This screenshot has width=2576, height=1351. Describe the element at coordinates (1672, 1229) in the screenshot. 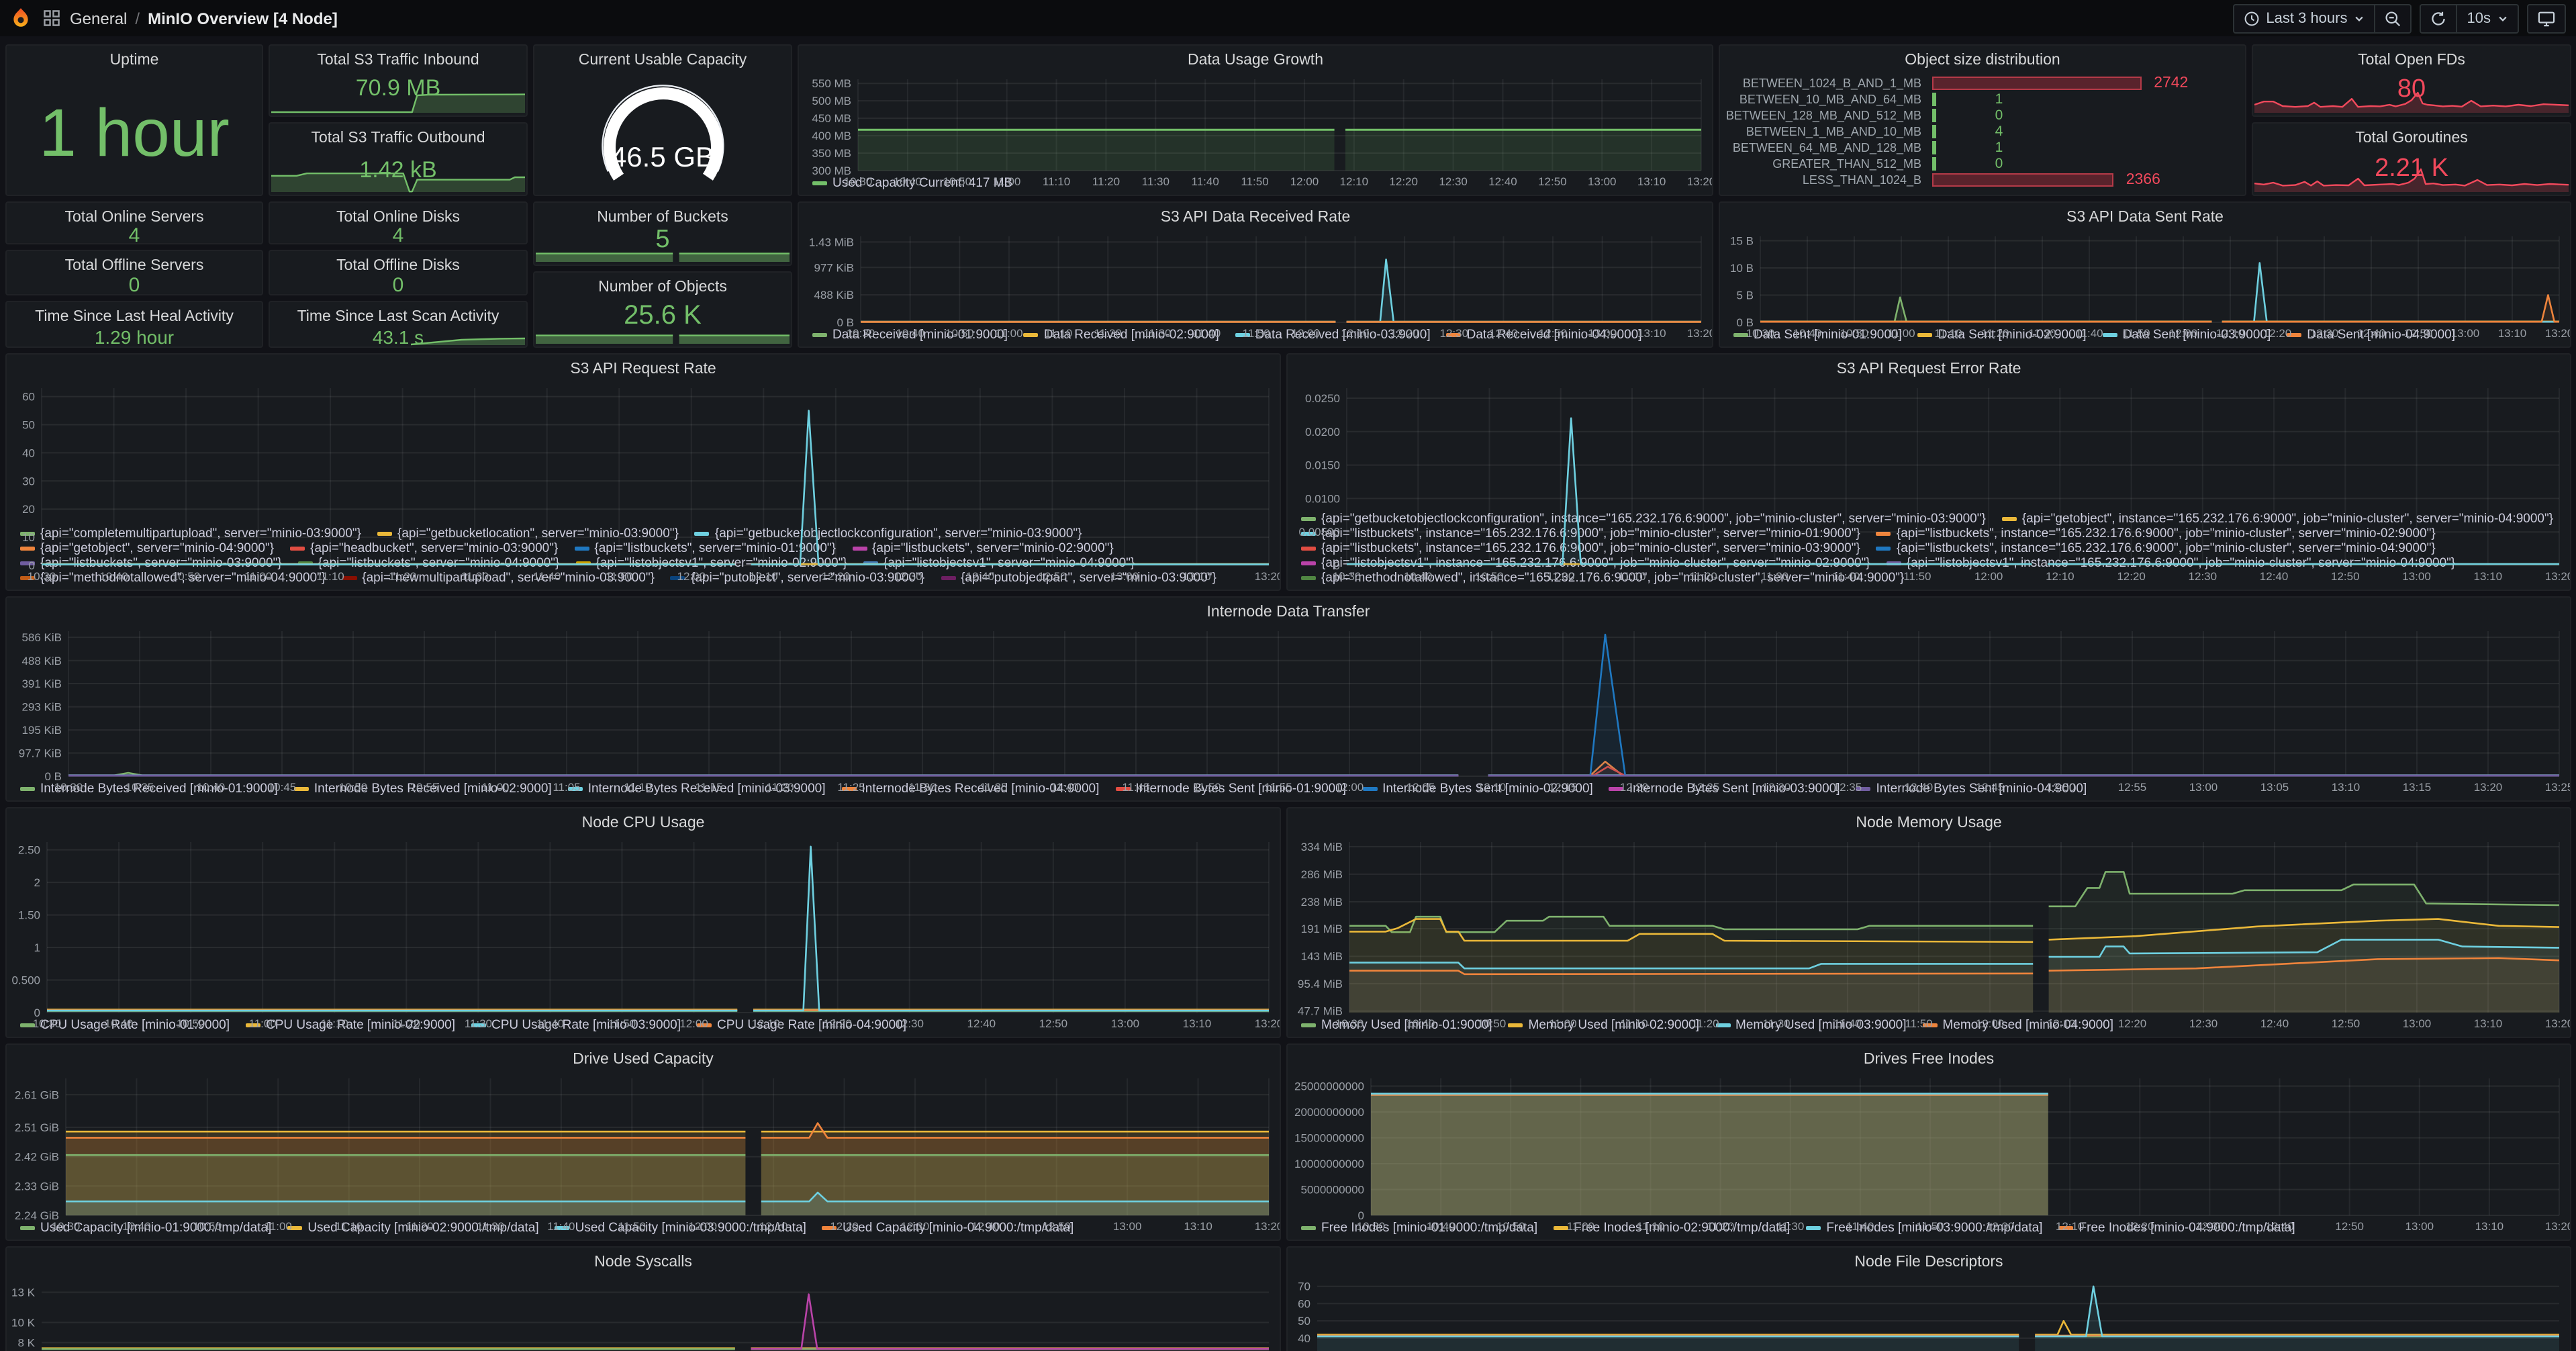

I see `legend-item: Free Inodes [minio-02:9000:/tmp/data]` at that location.